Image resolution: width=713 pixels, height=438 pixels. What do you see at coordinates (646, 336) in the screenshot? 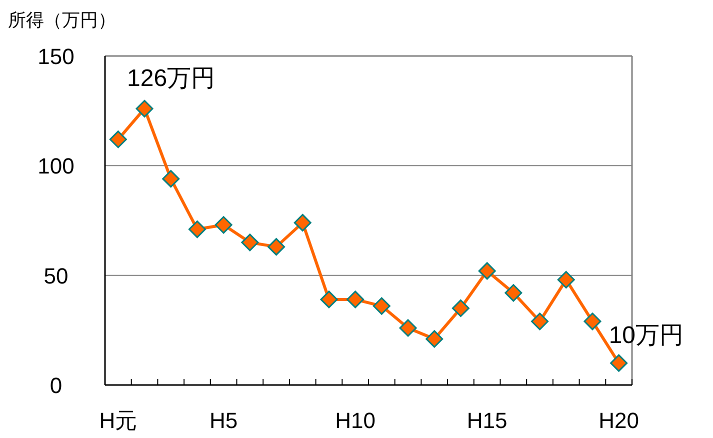
I see `annotation: 10万円` at bounding box center [646, 336].